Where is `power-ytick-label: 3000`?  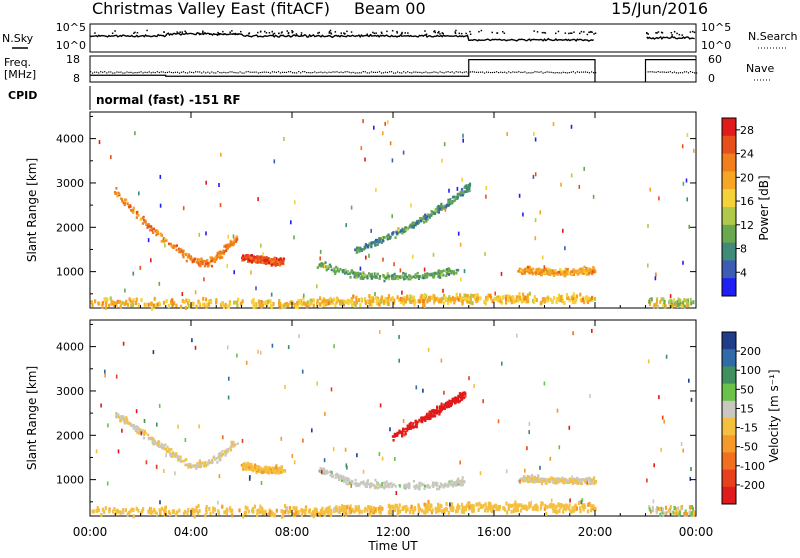 power-ytick-label: 3000 is located at coordinates (70, 183).